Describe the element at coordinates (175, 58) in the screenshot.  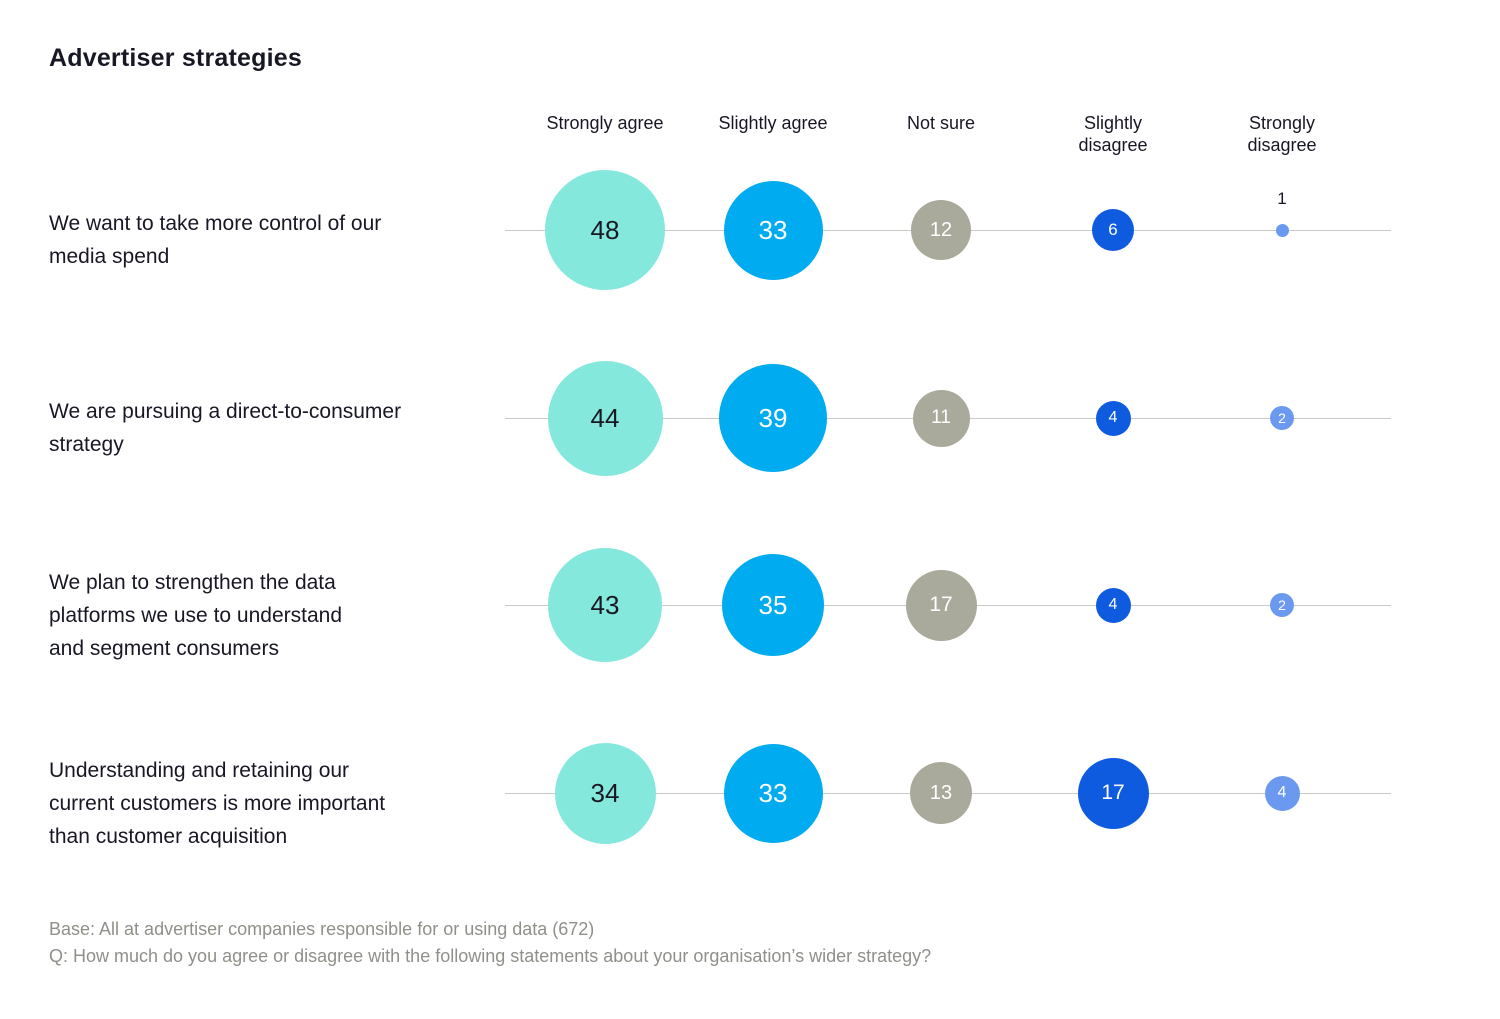
I see `chart-title: Advertiser strategies` at that location.